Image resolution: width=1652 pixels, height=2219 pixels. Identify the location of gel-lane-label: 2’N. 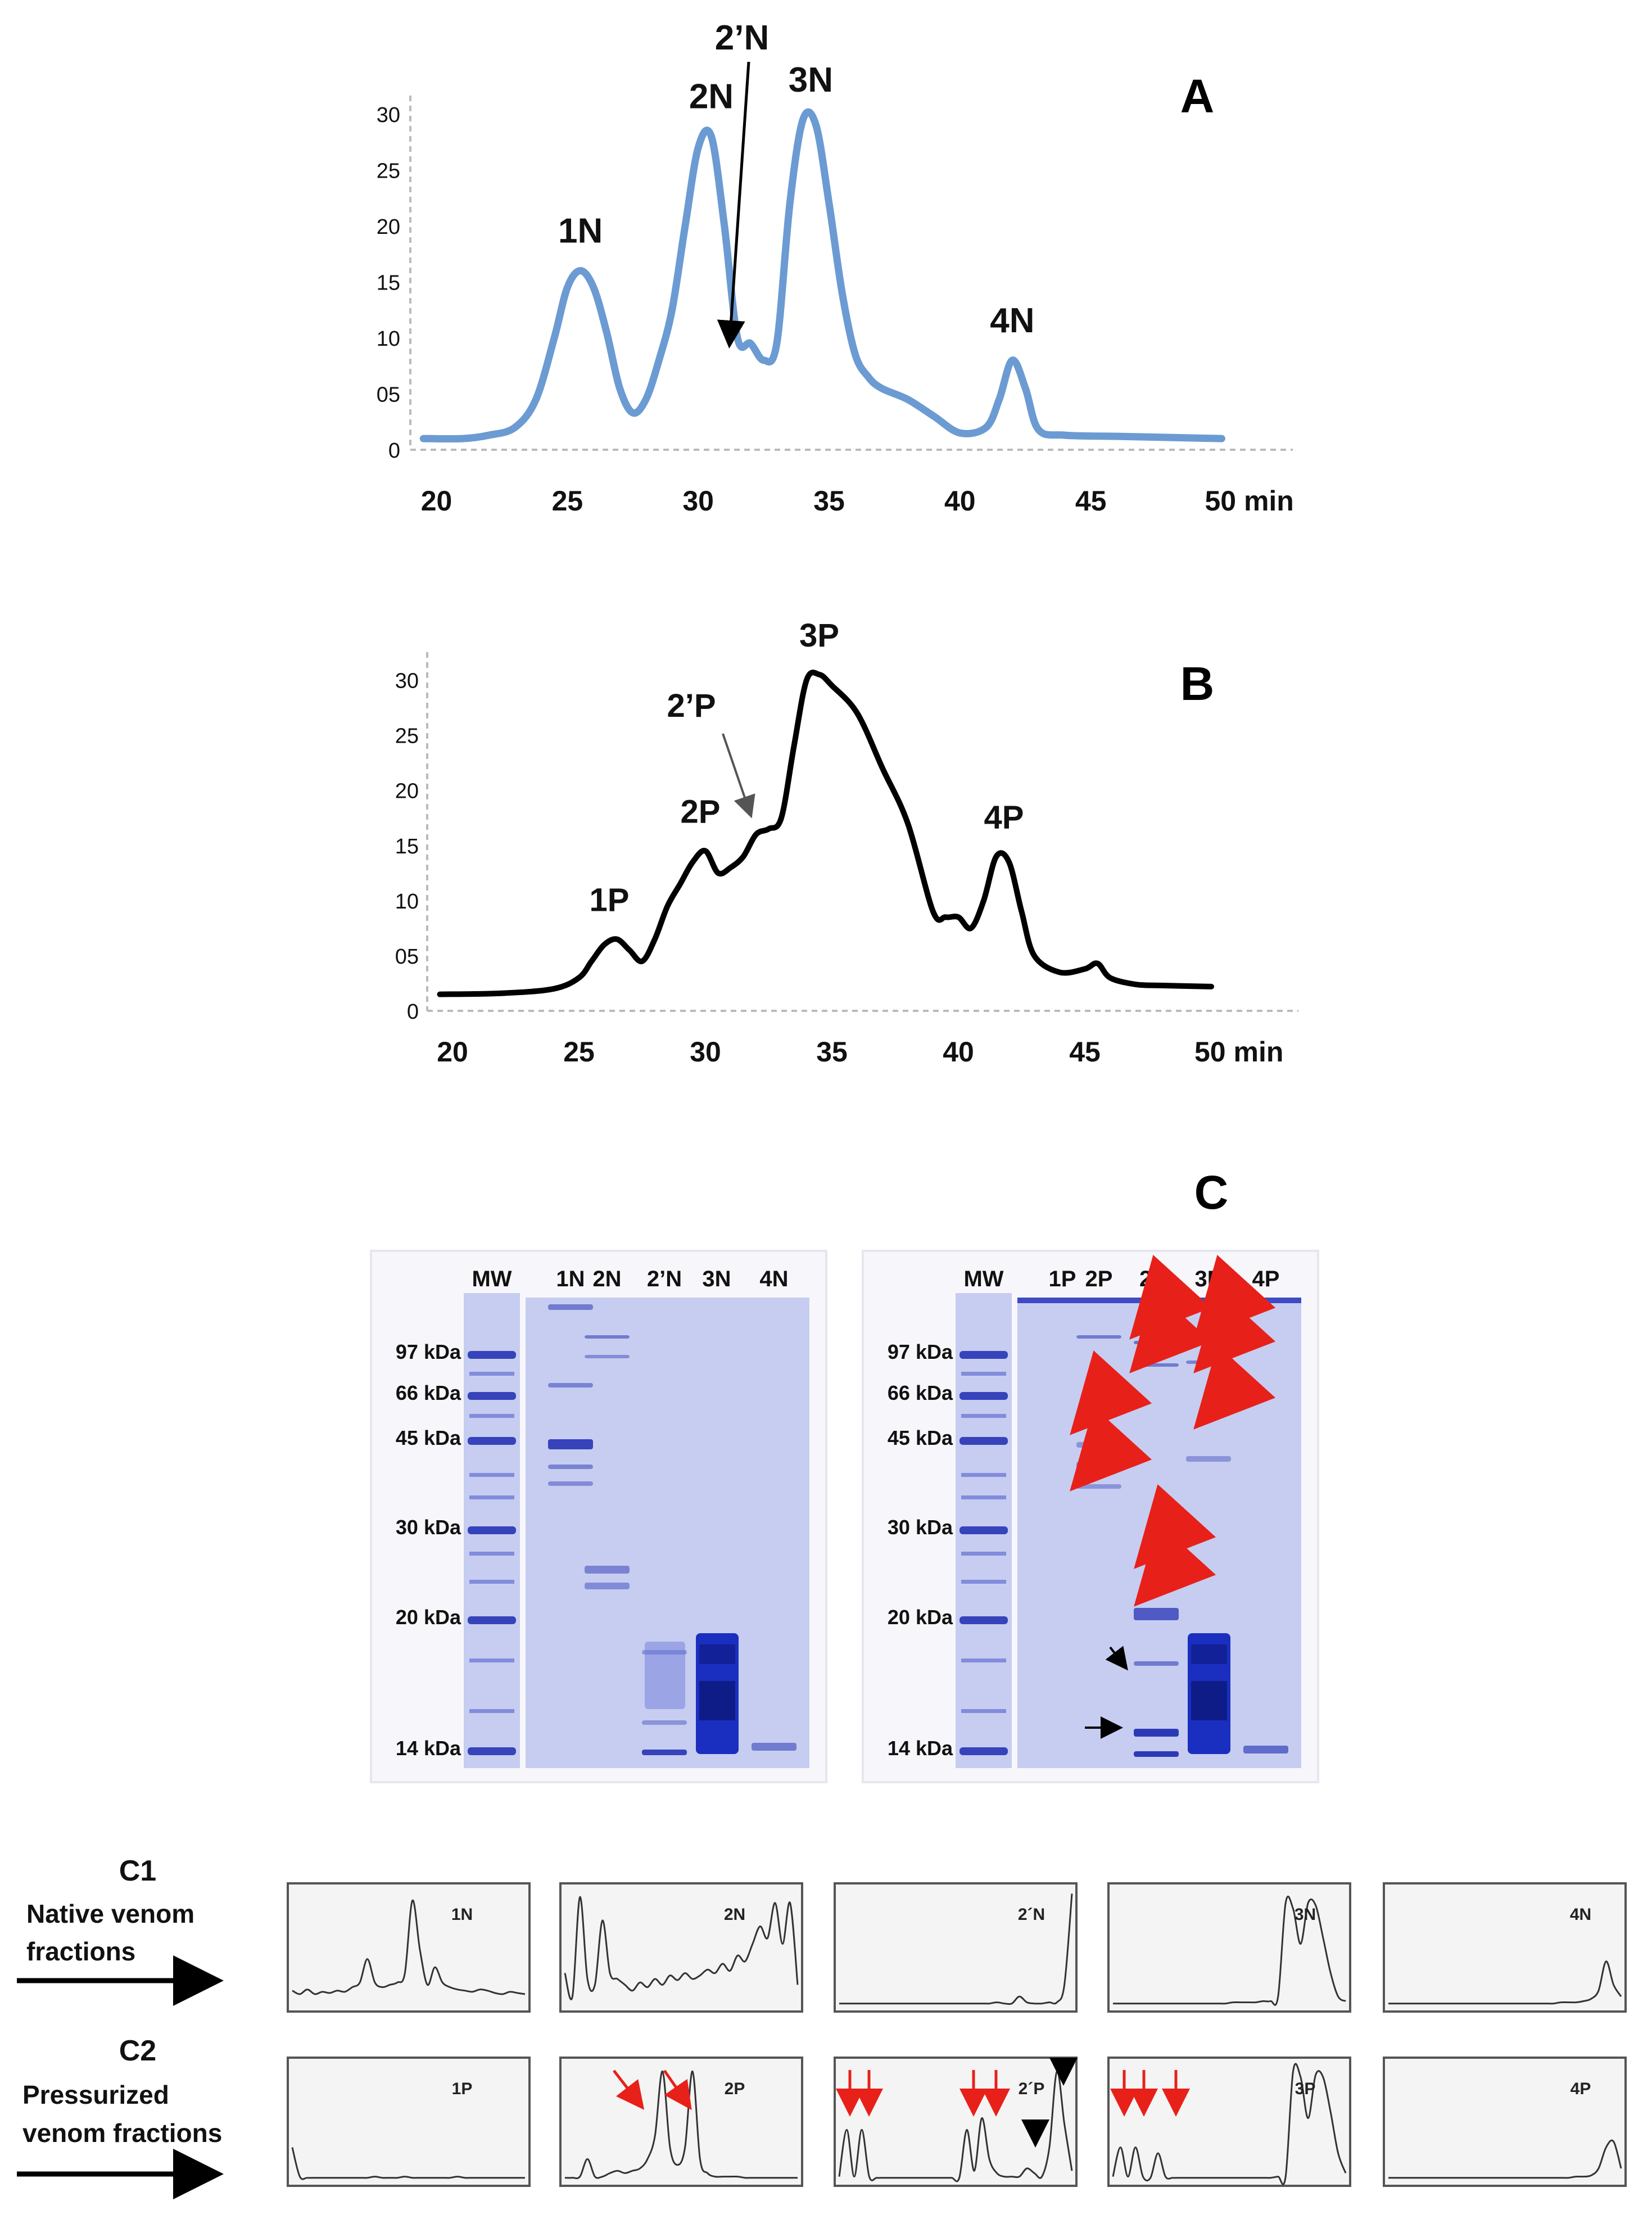
(664, 1279).